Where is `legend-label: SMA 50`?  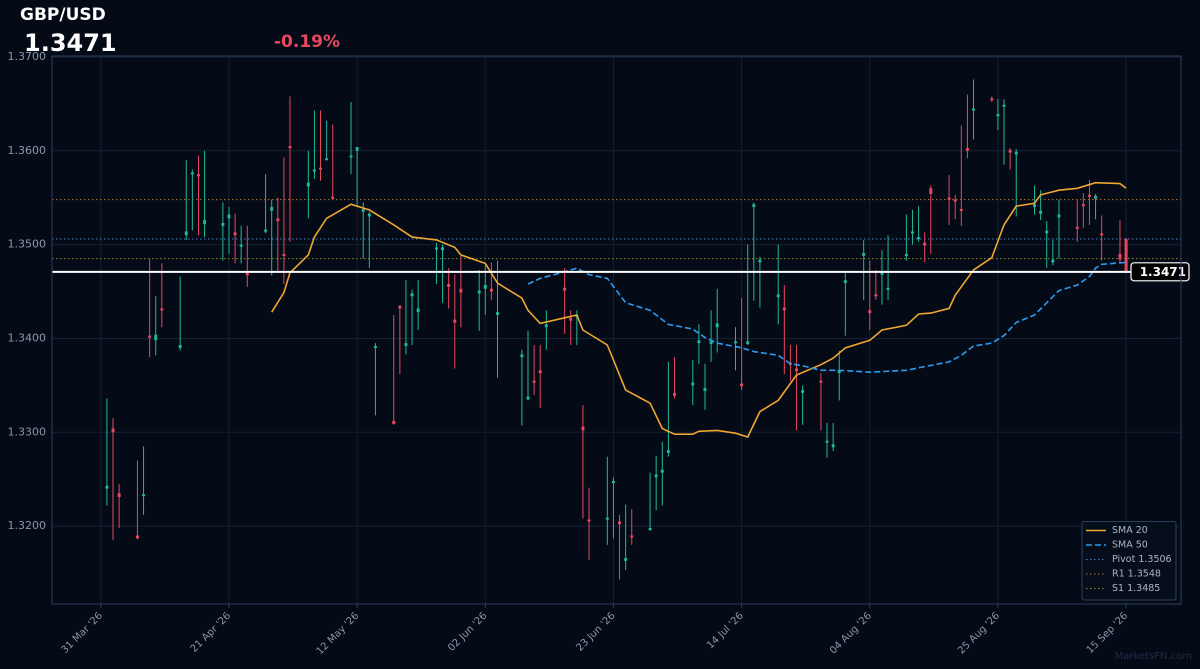 legend-label: SMA 50 is located at coordinates (1130, 545).